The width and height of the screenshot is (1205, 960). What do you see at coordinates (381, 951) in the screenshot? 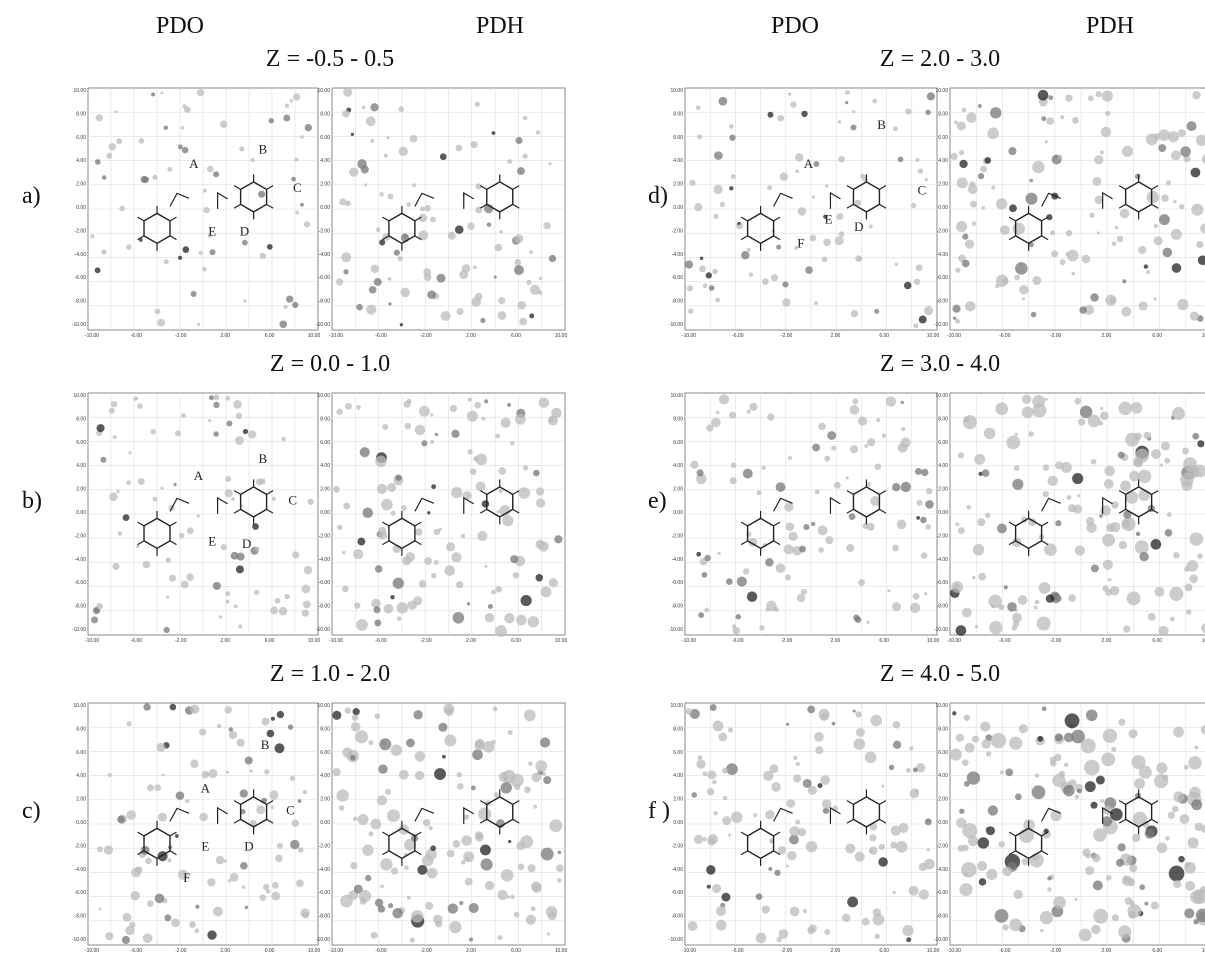
I see `x-tick-label: -6.00` at bounding box center [381, 951].